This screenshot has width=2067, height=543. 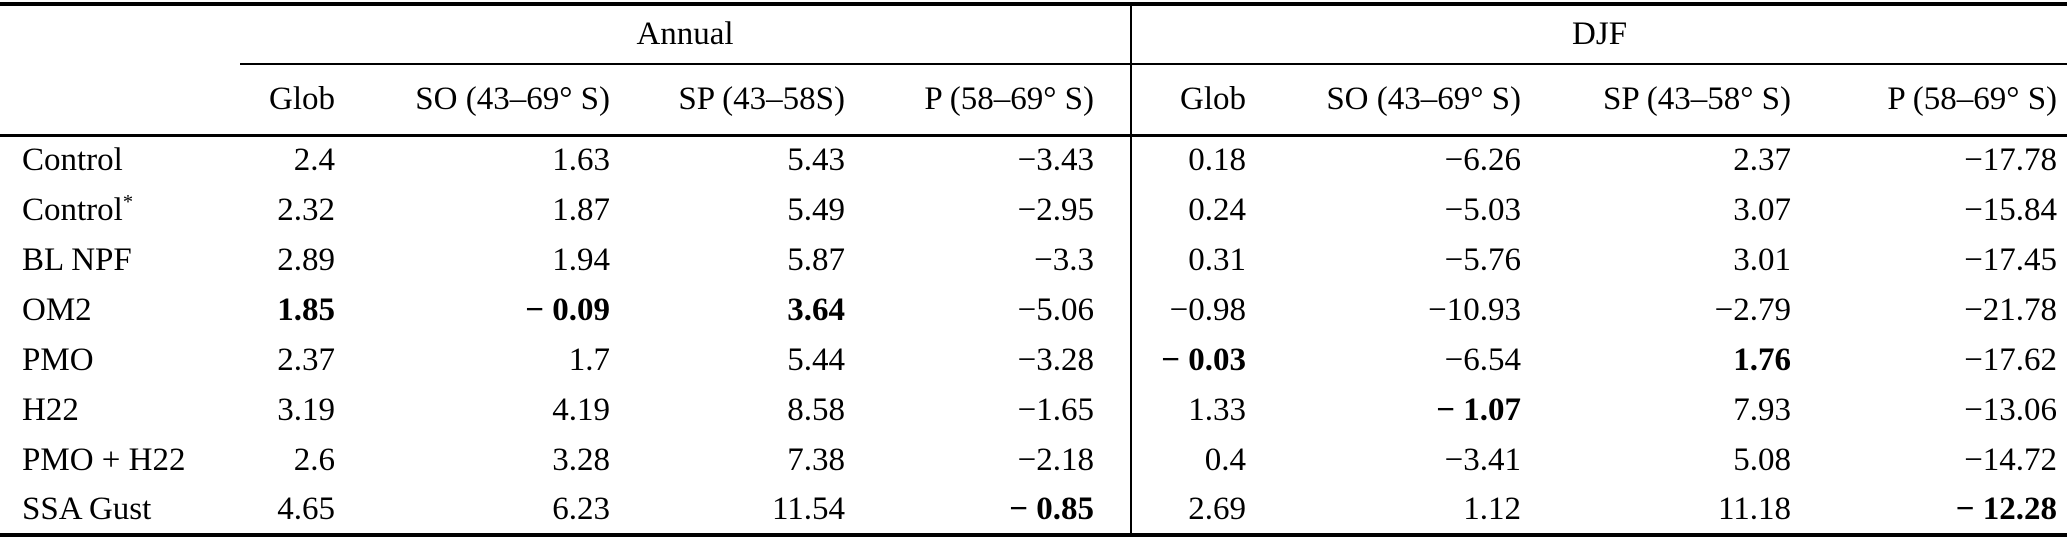 What do you see at coordinates (1483, 259) in the screenshot?
I see `value-cell: −5.76` at bounding box center [1483, 259].